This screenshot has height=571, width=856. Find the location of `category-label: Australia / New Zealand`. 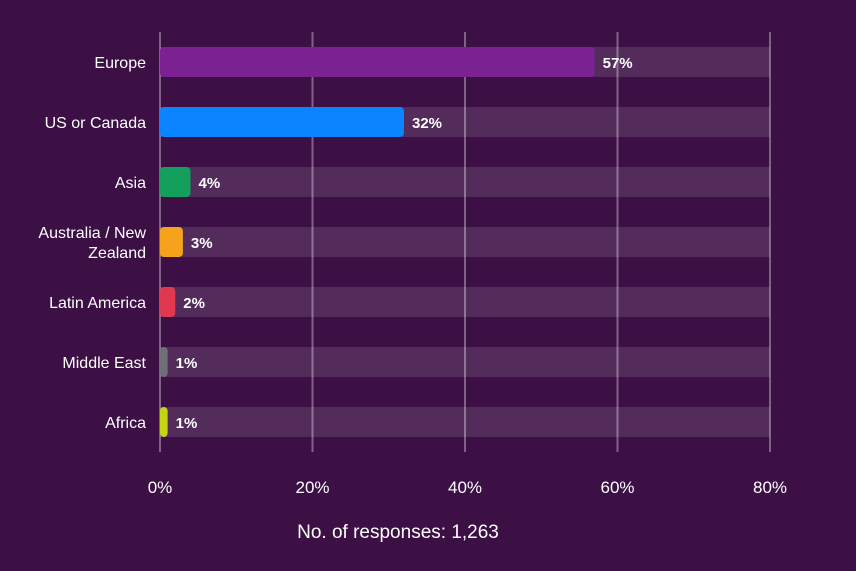

category-label: Australia / New Zealand is located at coordinates (92, 243).